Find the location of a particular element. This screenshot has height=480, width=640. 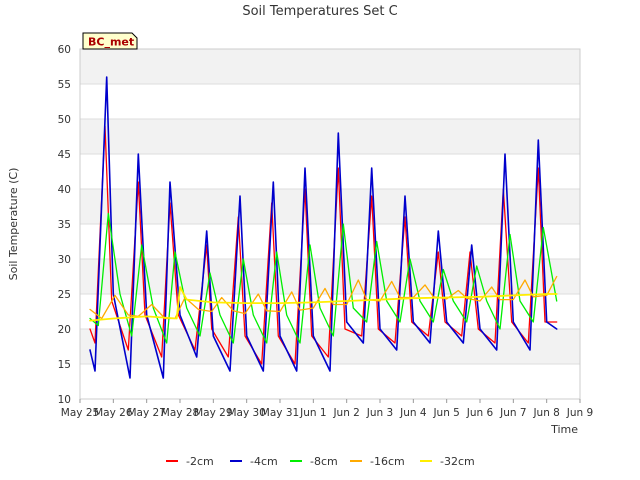

x-tick-label: Jun 3 is located at coordinates (379, 413).